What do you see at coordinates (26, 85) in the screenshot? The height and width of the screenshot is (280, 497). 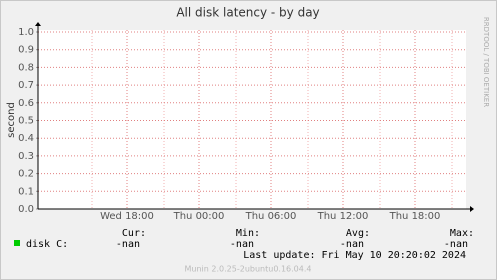 I see `y-tick-label: 0.7` at bounding box center [26, 85].